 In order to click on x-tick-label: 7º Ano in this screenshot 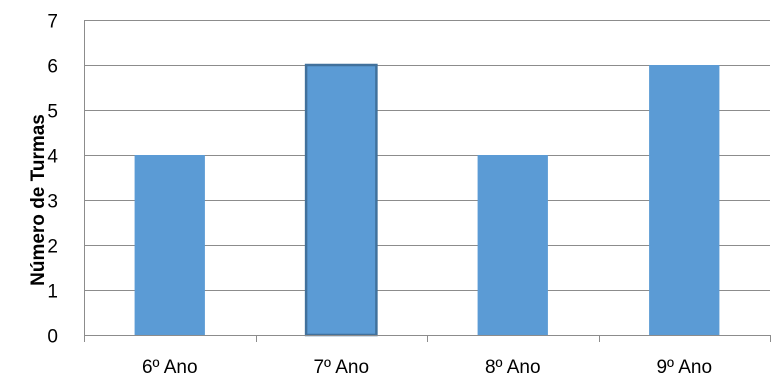, I will do `click(341, 367)`.